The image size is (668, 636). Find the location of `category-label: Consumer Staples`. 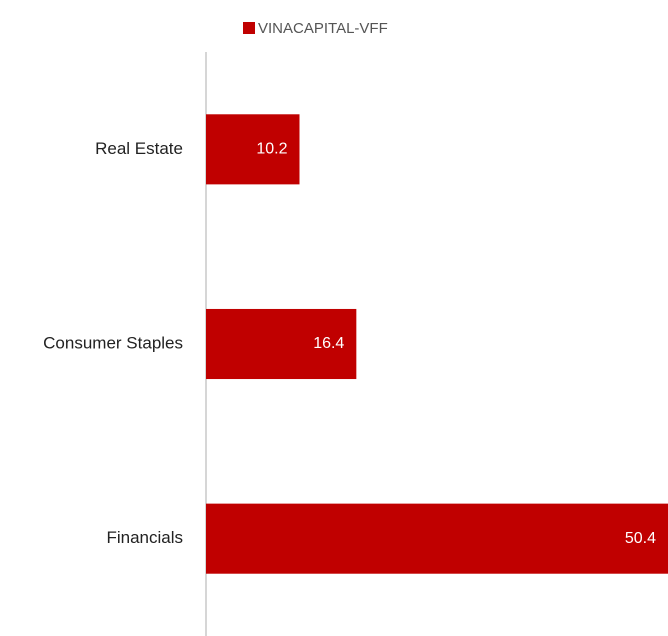

category-label: Consumer Staples is located at coordinates (113, 342).